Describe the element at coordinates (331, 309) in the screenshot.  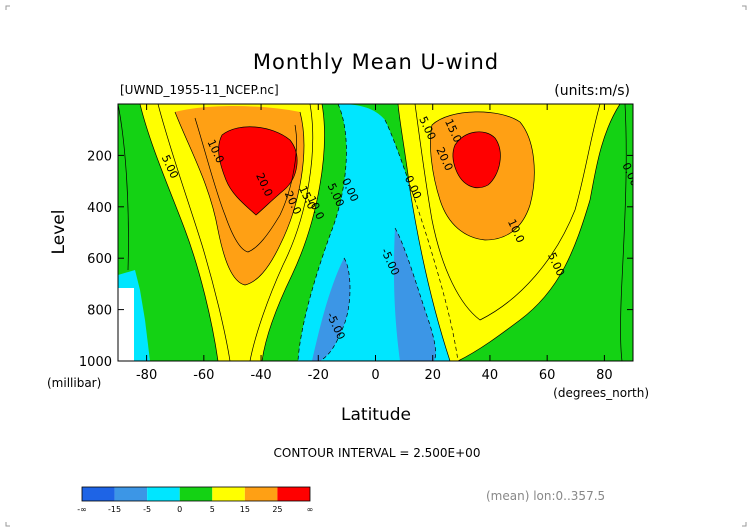
I see `easterly-core-south` at that location.